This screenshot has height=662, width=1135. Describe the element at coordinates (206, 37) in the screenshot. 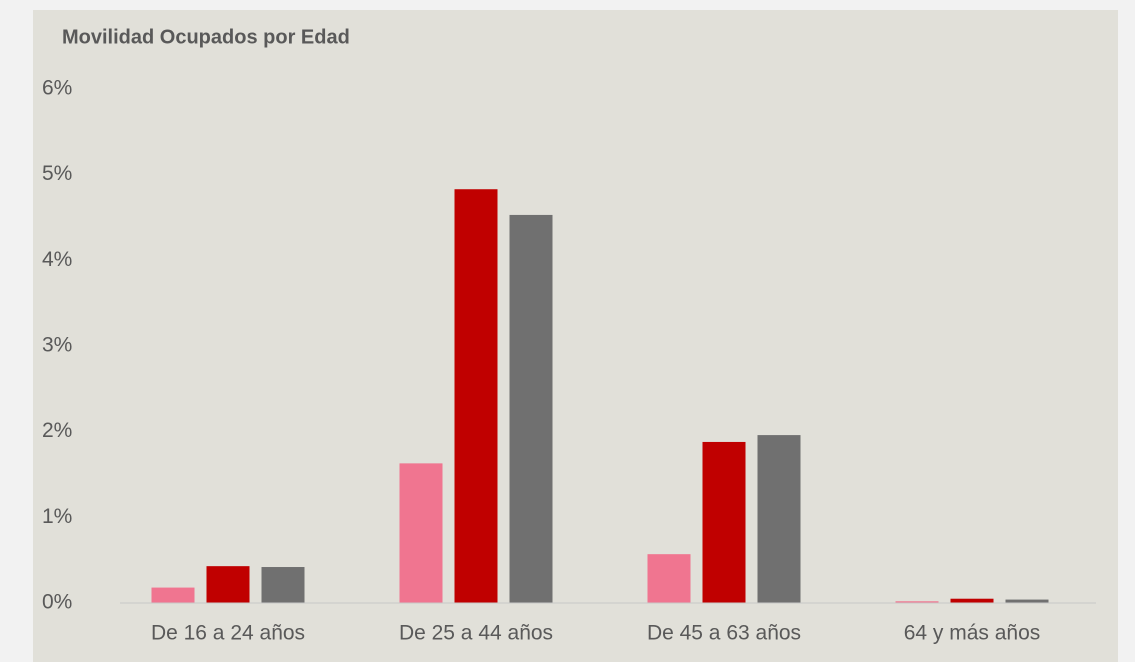

I see `chart-title: Movilidad Ocupados por Edad` at that location.